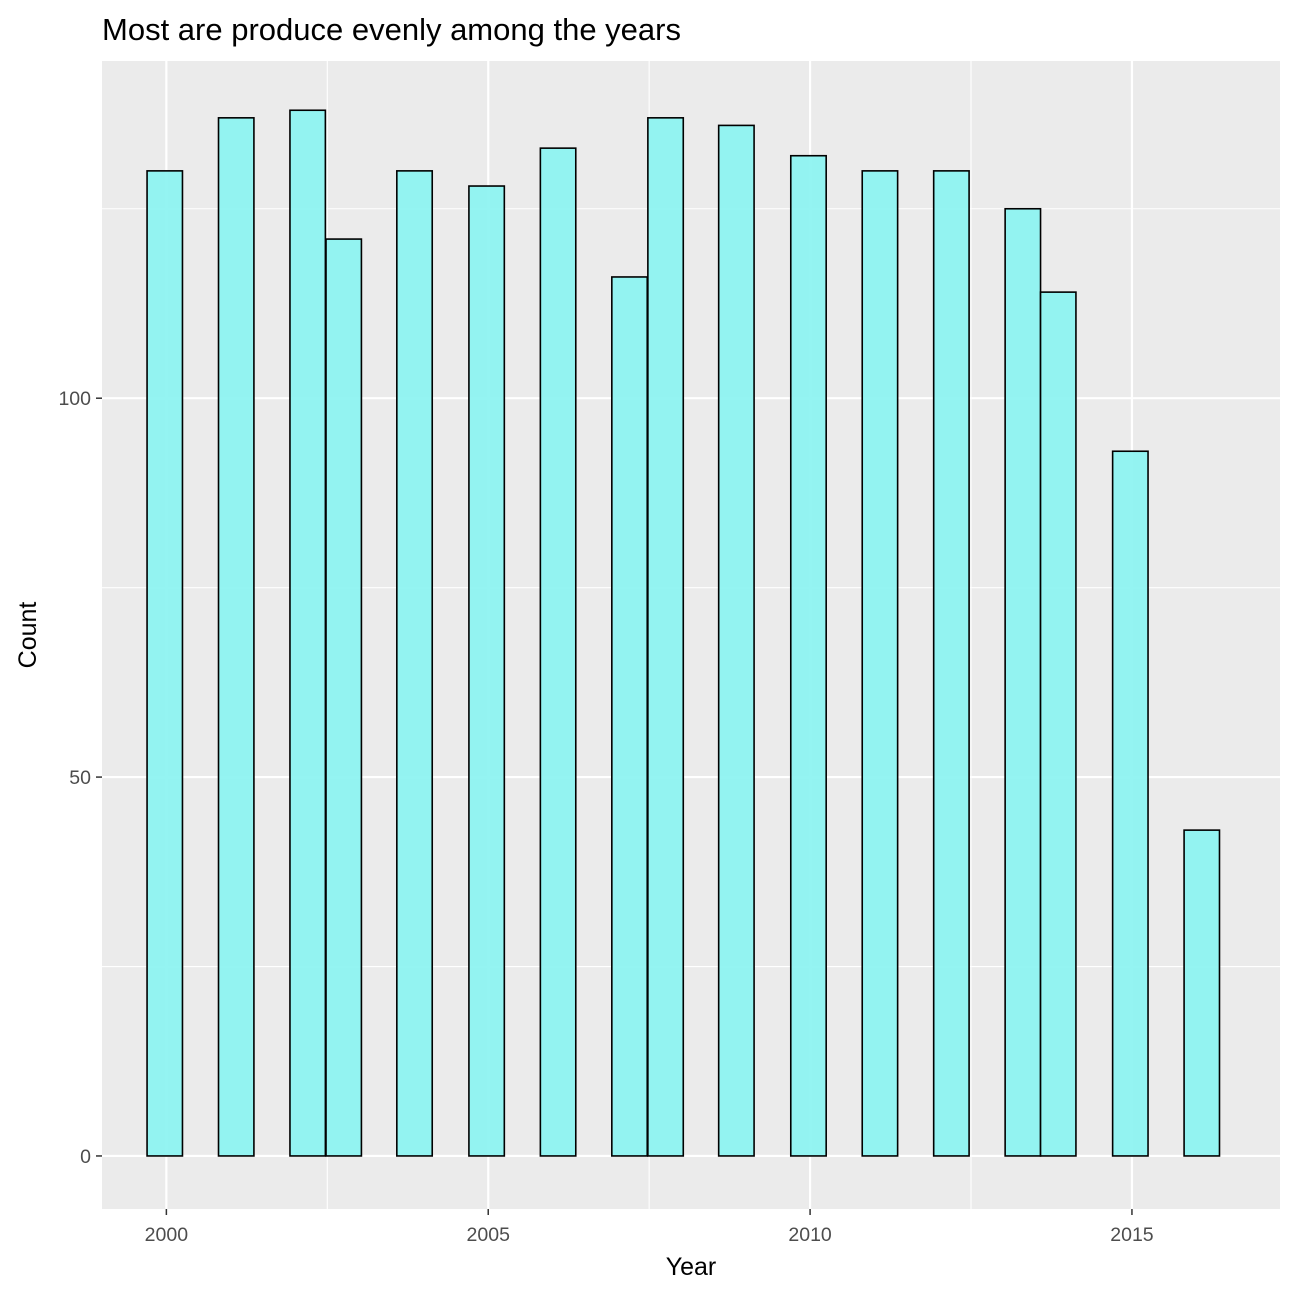 Image resolution: width=1296 pixels, height=1296 pixels. What do you see at coordinates (167, 1235) in the screenshot?
I see `x-tick-label-2000: 2000` at bounding box center [167, 1235].